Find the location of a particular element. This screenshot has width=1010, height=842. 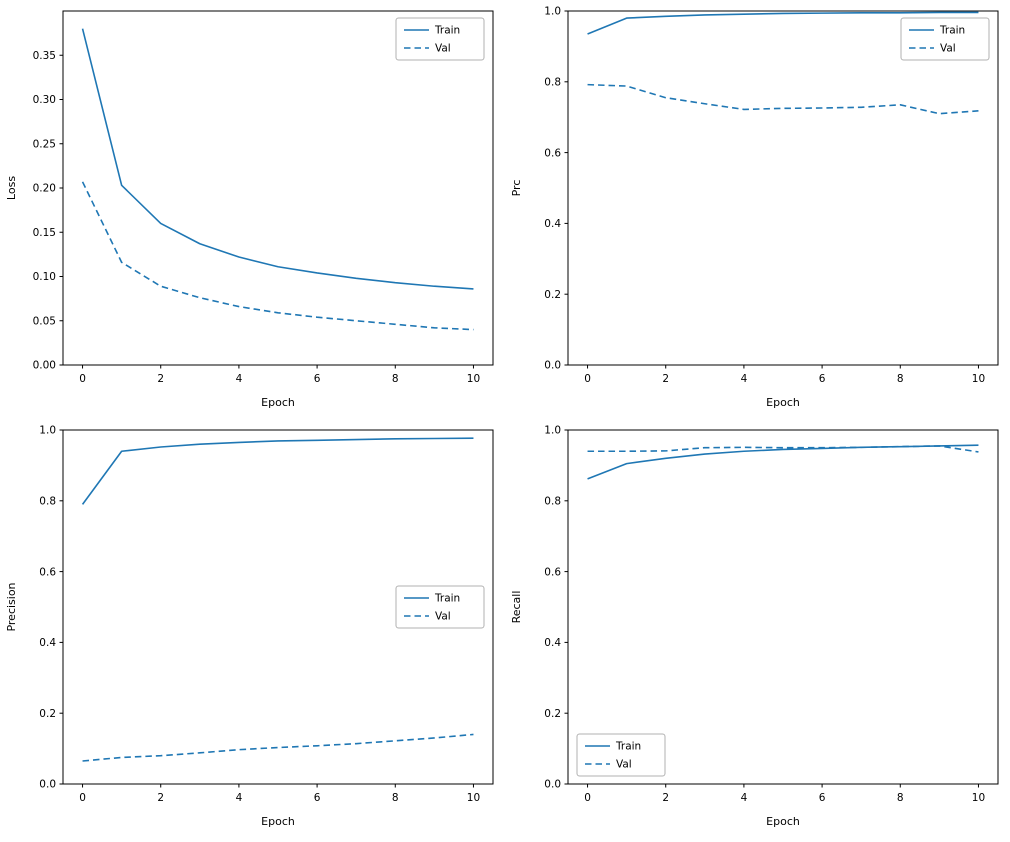

legend-precision: Train Val is located at coordinates (440, 607).